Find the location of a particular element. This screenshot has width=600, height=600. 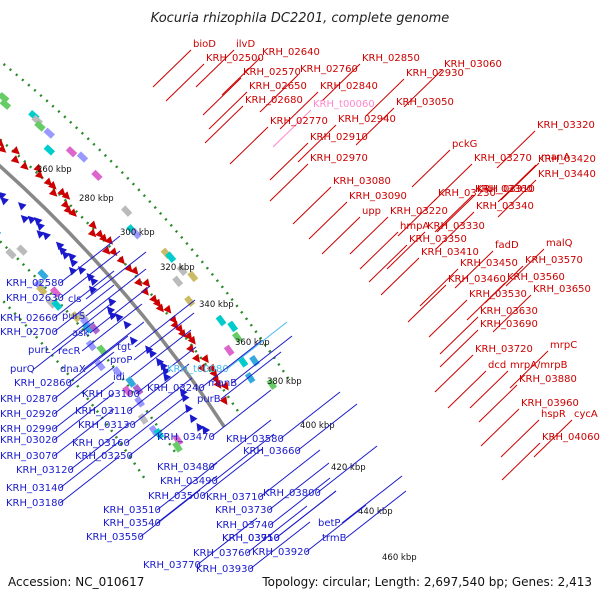

forward-gene-label: KRH_03440 is located at coordinates (567, 174).